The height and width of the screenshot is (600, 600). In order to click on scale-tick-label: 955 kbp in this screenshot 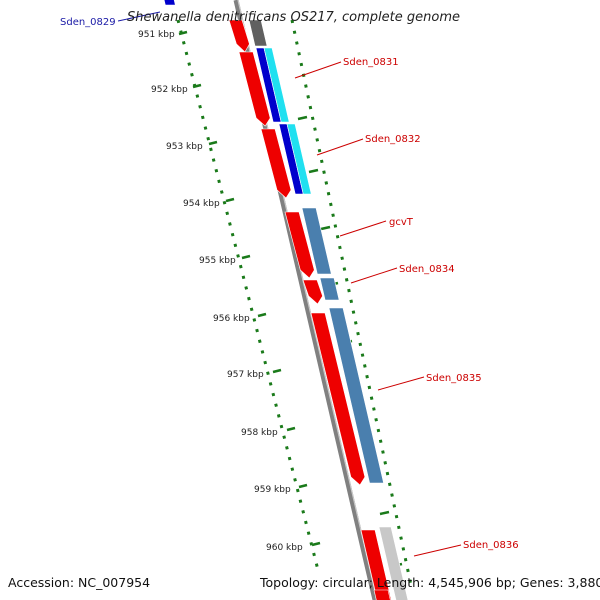, I will do `click(217, 261)`.